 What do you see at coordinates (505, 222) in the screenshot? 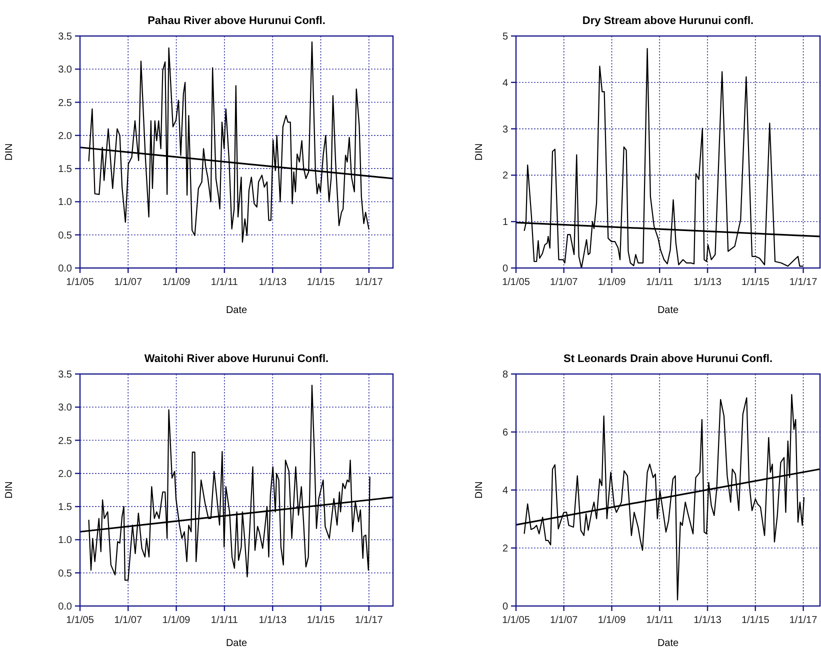
I see `y-tick-label: 1` at bounding box center [505, 222].